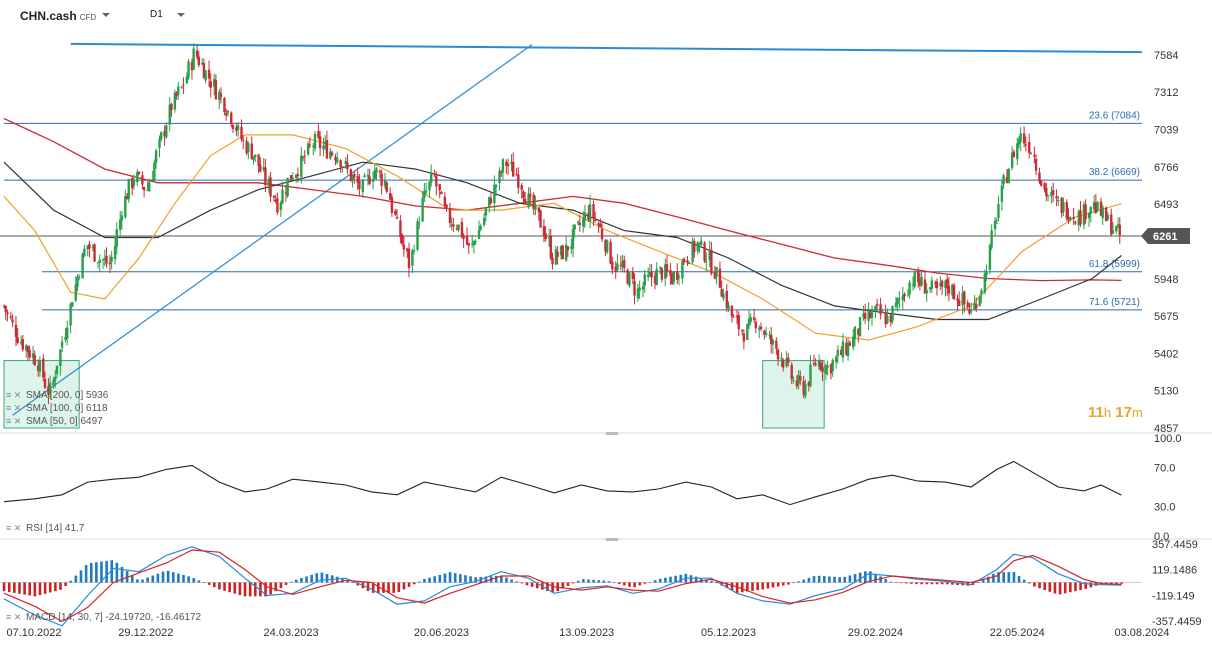  I want to click on symbol-dropdown-icon, so click(106, 15).